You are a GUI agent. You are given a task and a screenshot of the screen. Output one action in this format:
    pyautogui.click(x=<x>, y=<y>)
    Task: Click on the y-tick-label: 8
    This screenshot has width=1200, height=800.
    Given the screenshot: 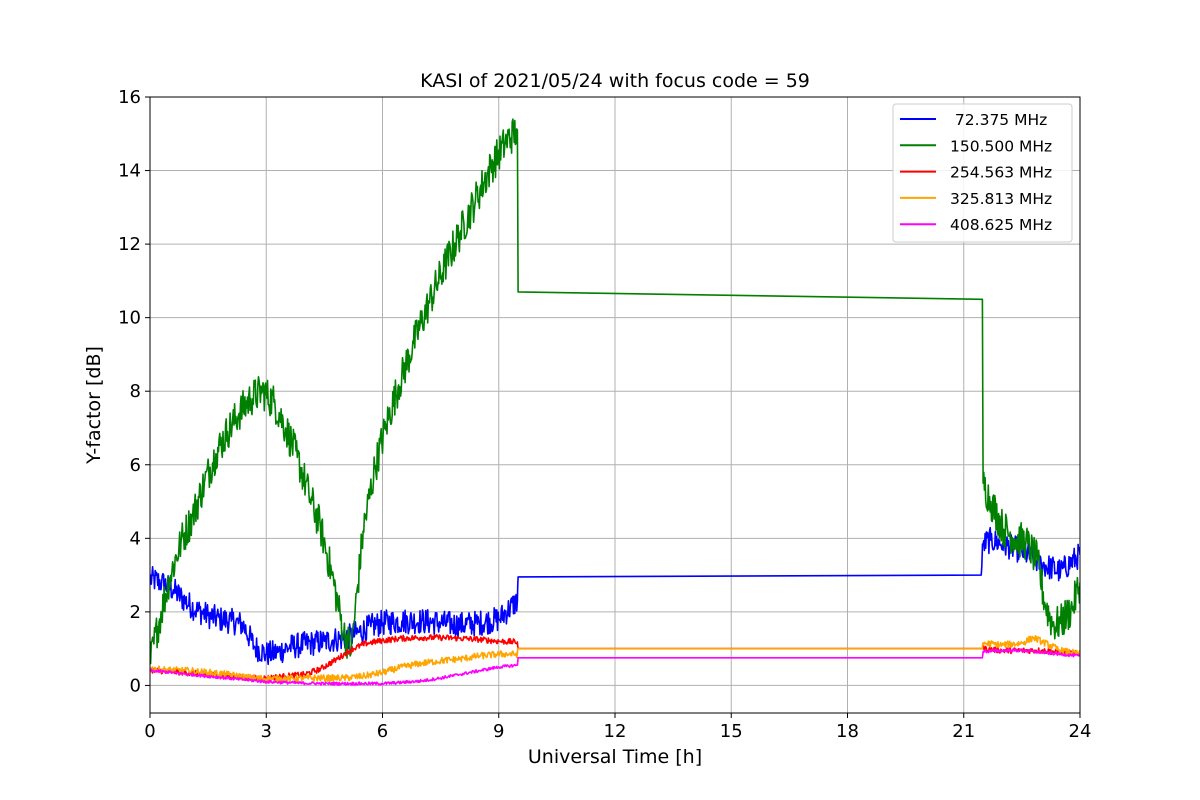 What is the action you would take?
    pyautogui.click(x=135, y=391)
    